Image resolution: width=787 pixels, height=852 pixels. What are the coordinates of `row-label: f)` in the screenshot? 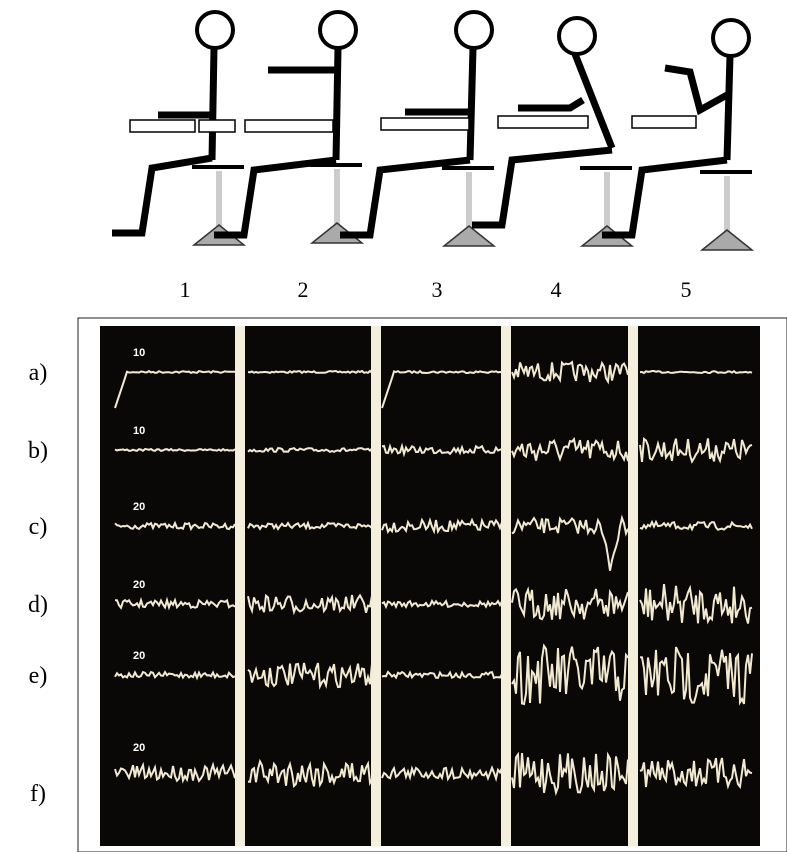 It's located at (38, 794).